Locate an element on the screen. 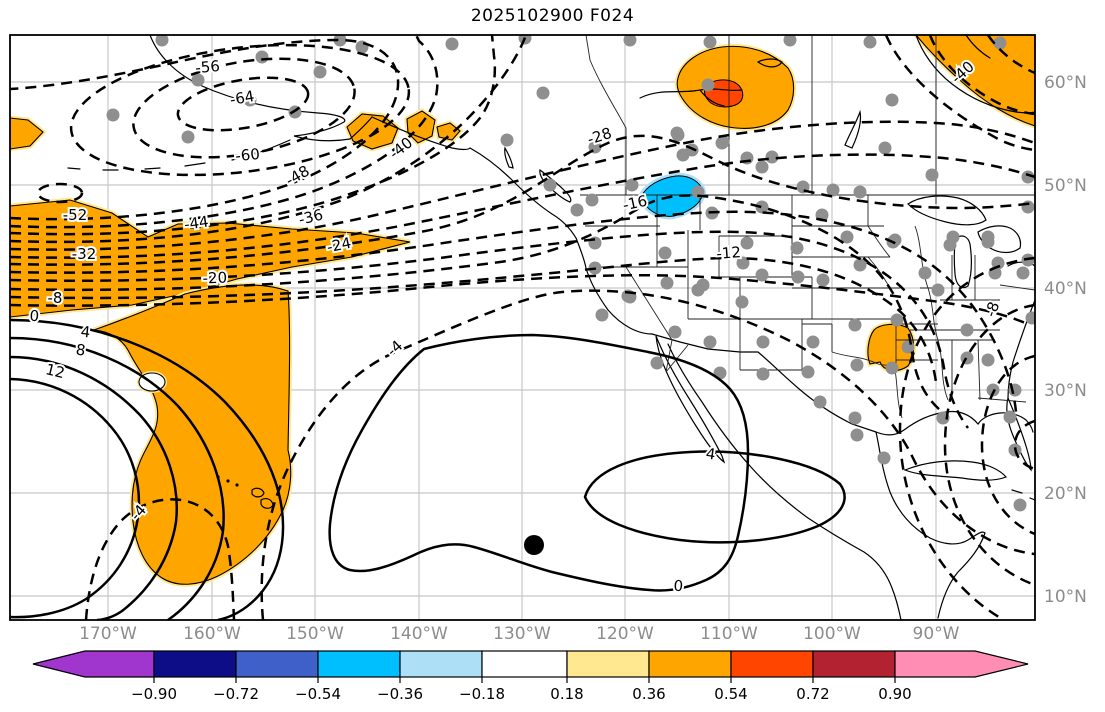 The height and width of the screenshot is (712, 1105). contour-label: -52 is located at coordinates (75, 215).